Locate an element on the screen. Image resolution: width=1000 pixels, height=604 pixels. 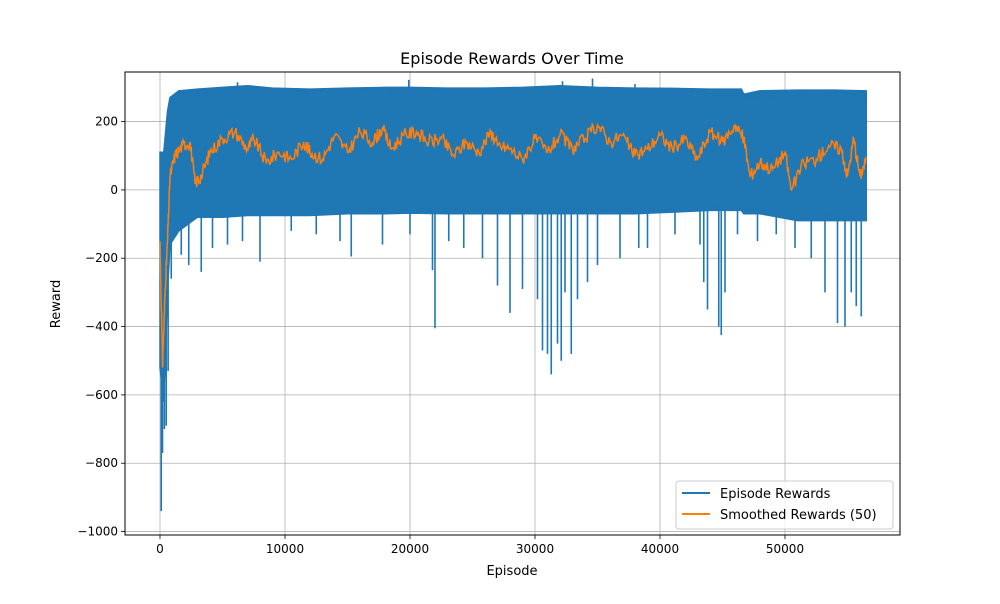
y-tick-label: 0 is located at coordinates (114, 190).